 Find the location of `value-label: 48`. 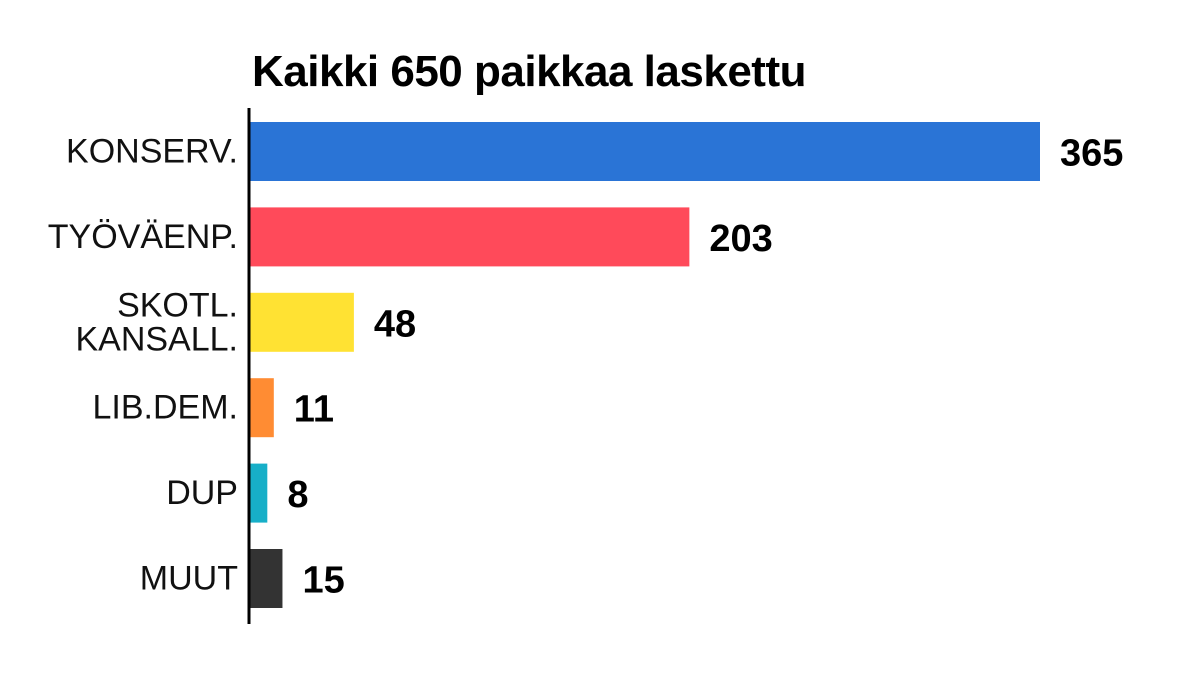

value-label: 48 is located at coordinates (395, 324).